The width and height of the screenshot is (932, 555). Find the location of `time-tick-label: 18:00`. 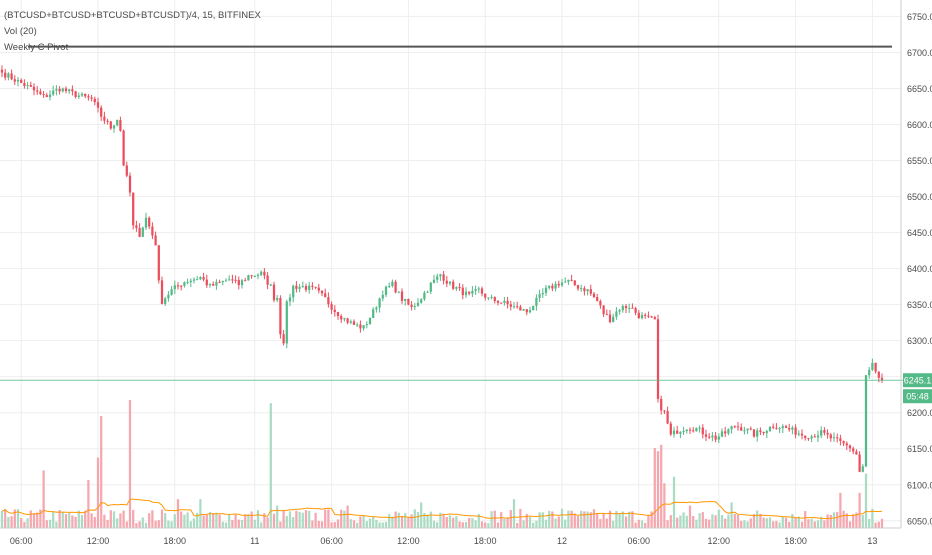

time-tick-label: 18:00 is located at coordinates (485, 541).